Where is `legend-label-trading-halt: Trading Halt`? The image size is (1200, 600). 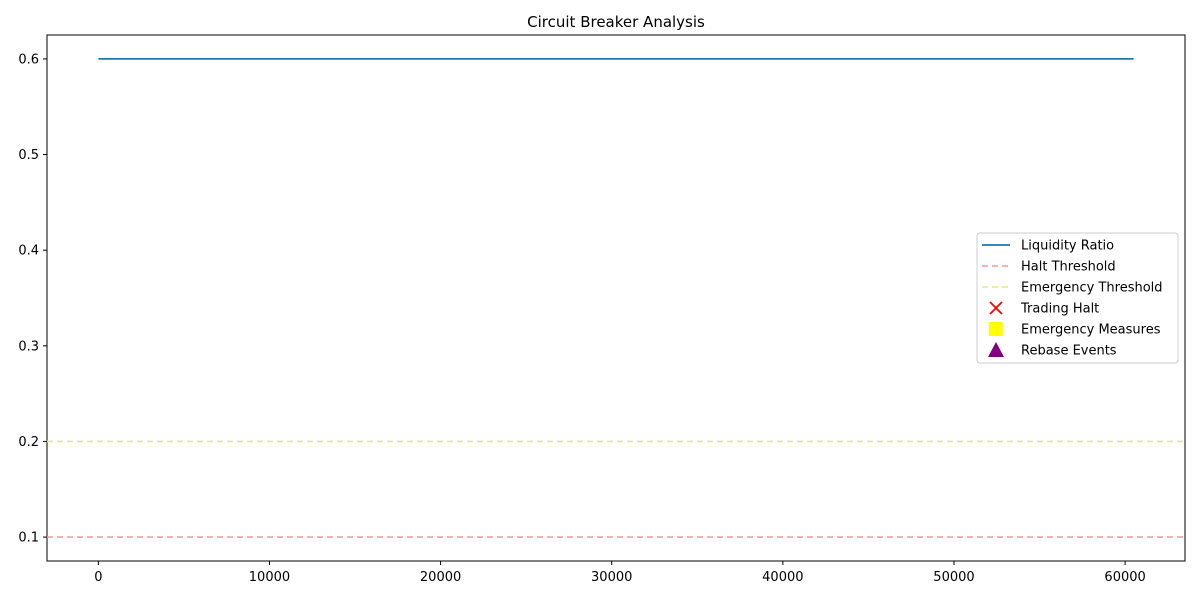
legend-label-trading-halt: Trading Halt is located at coordinates (1059, 309).